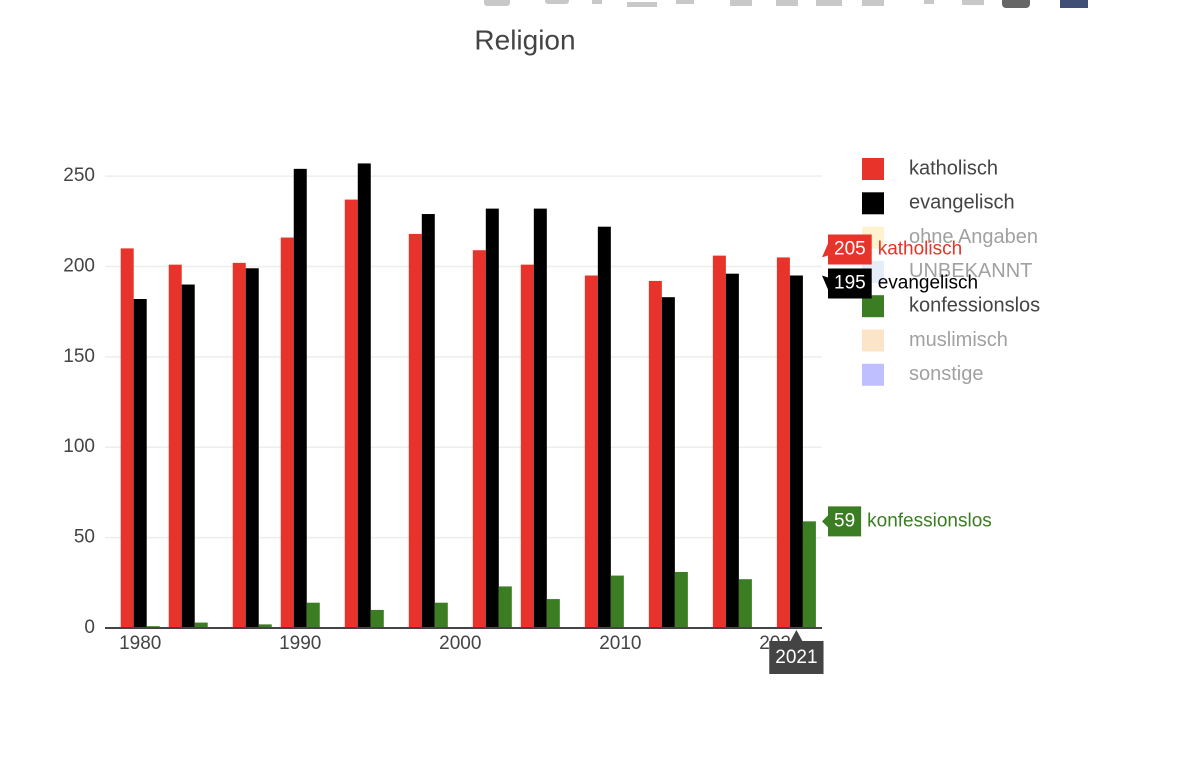 This screenshot has height=758, width=1194. I want to click on y-tick-label: 0, so click(89, 627).